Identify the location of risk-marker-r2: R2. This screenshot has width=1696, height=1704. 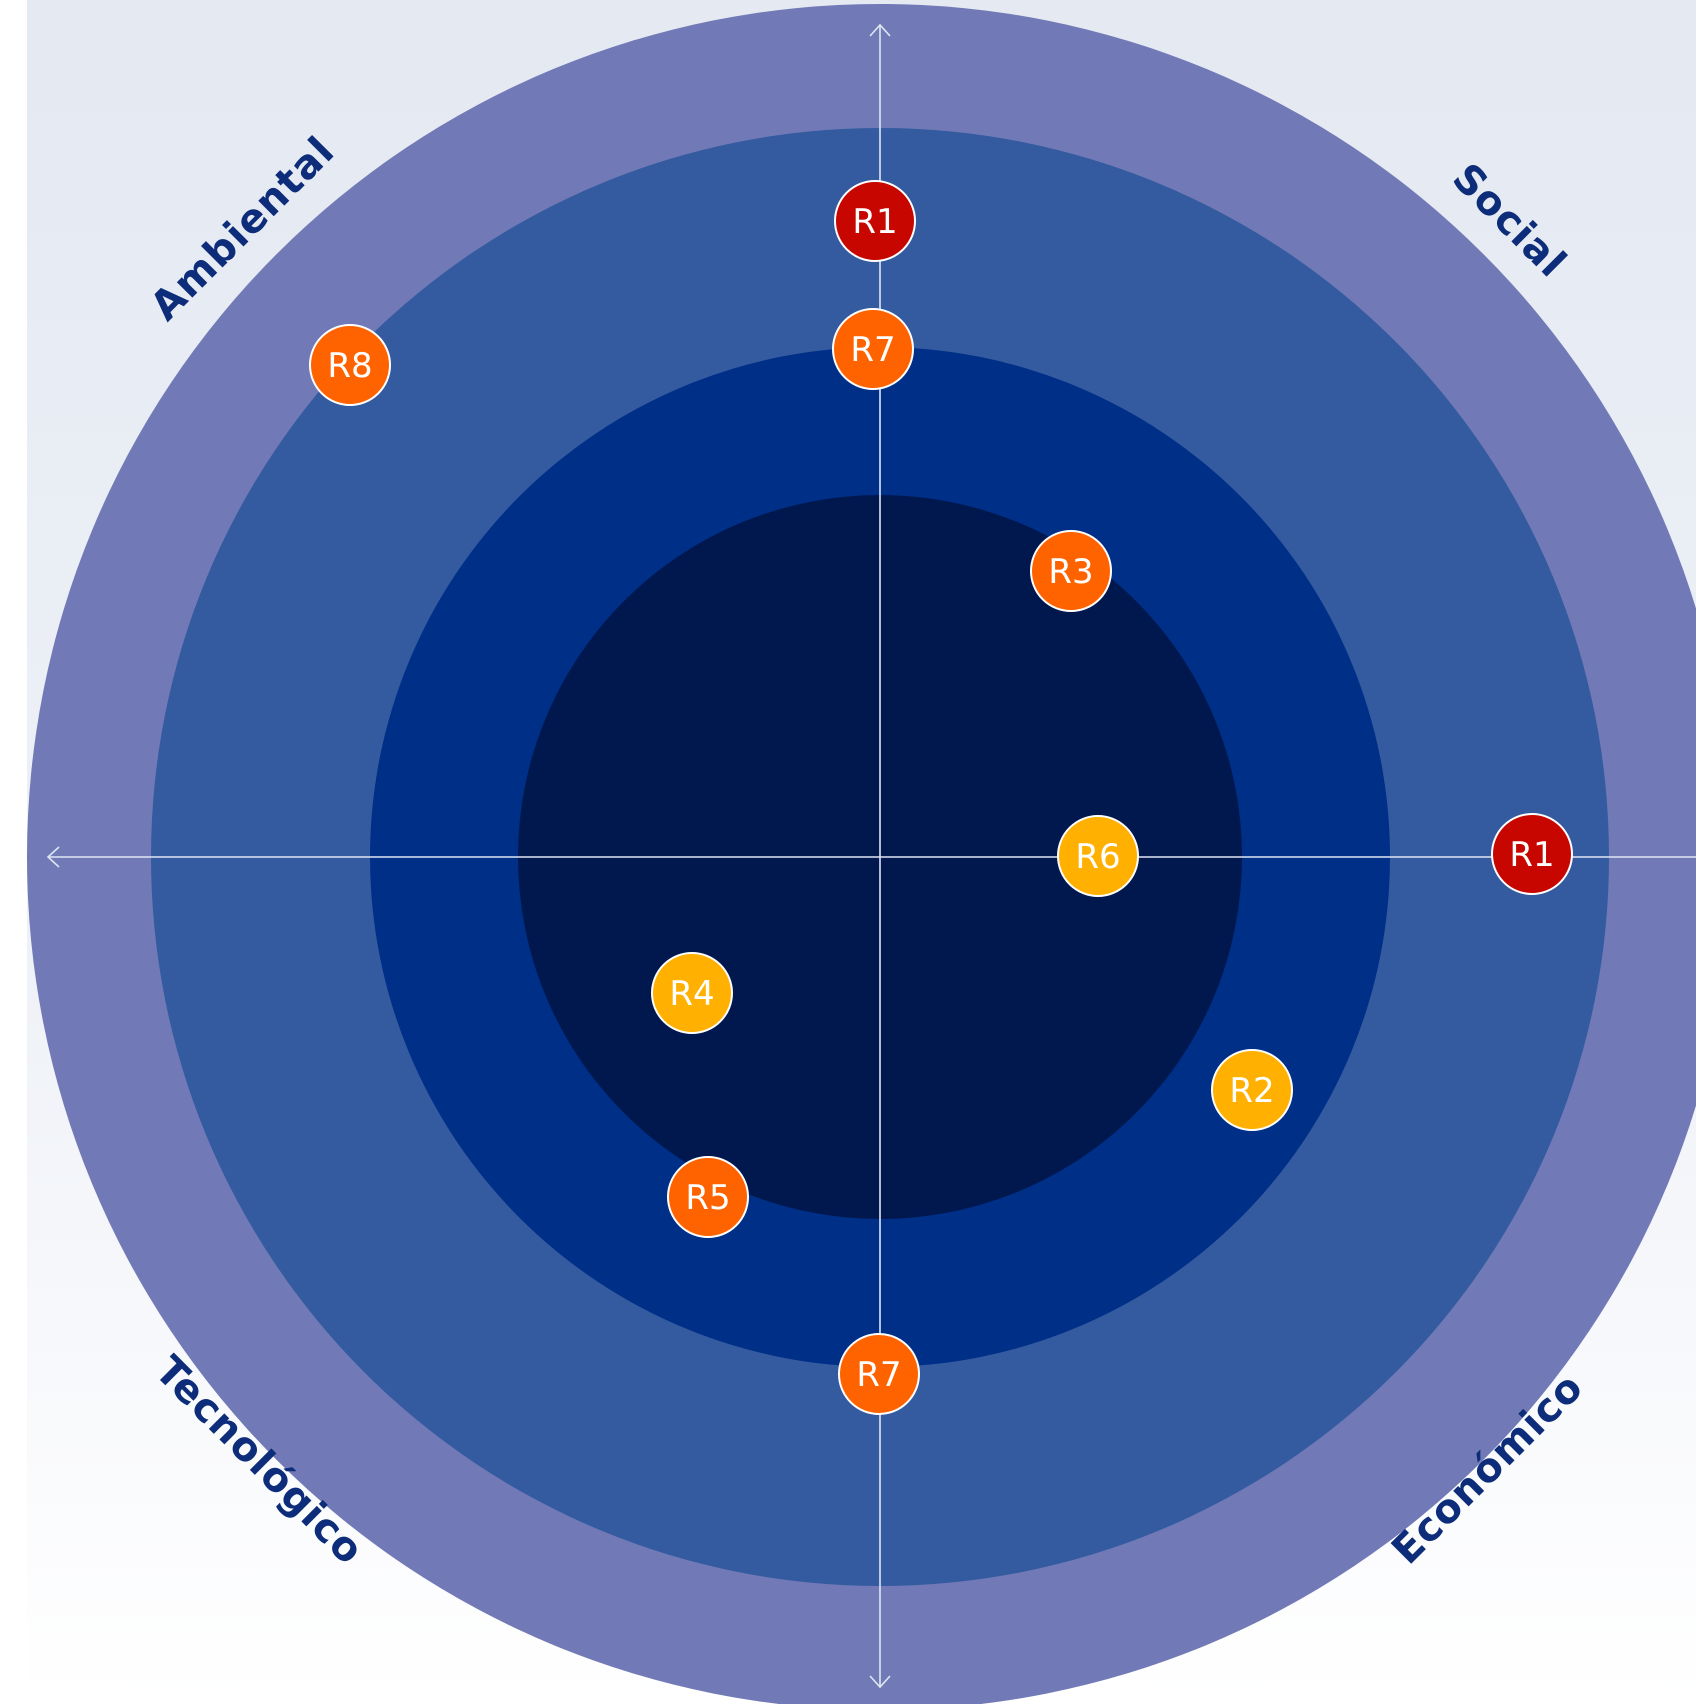
(1252, 1090).